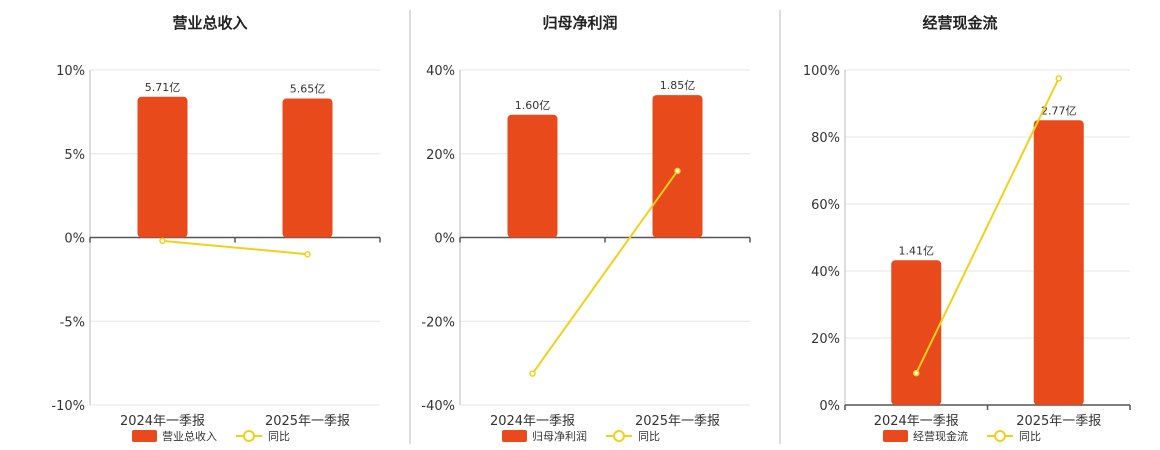 This screenshot has height=450, width=1160. I want to click on chart-title: 归母净利润, so click(579, 23).